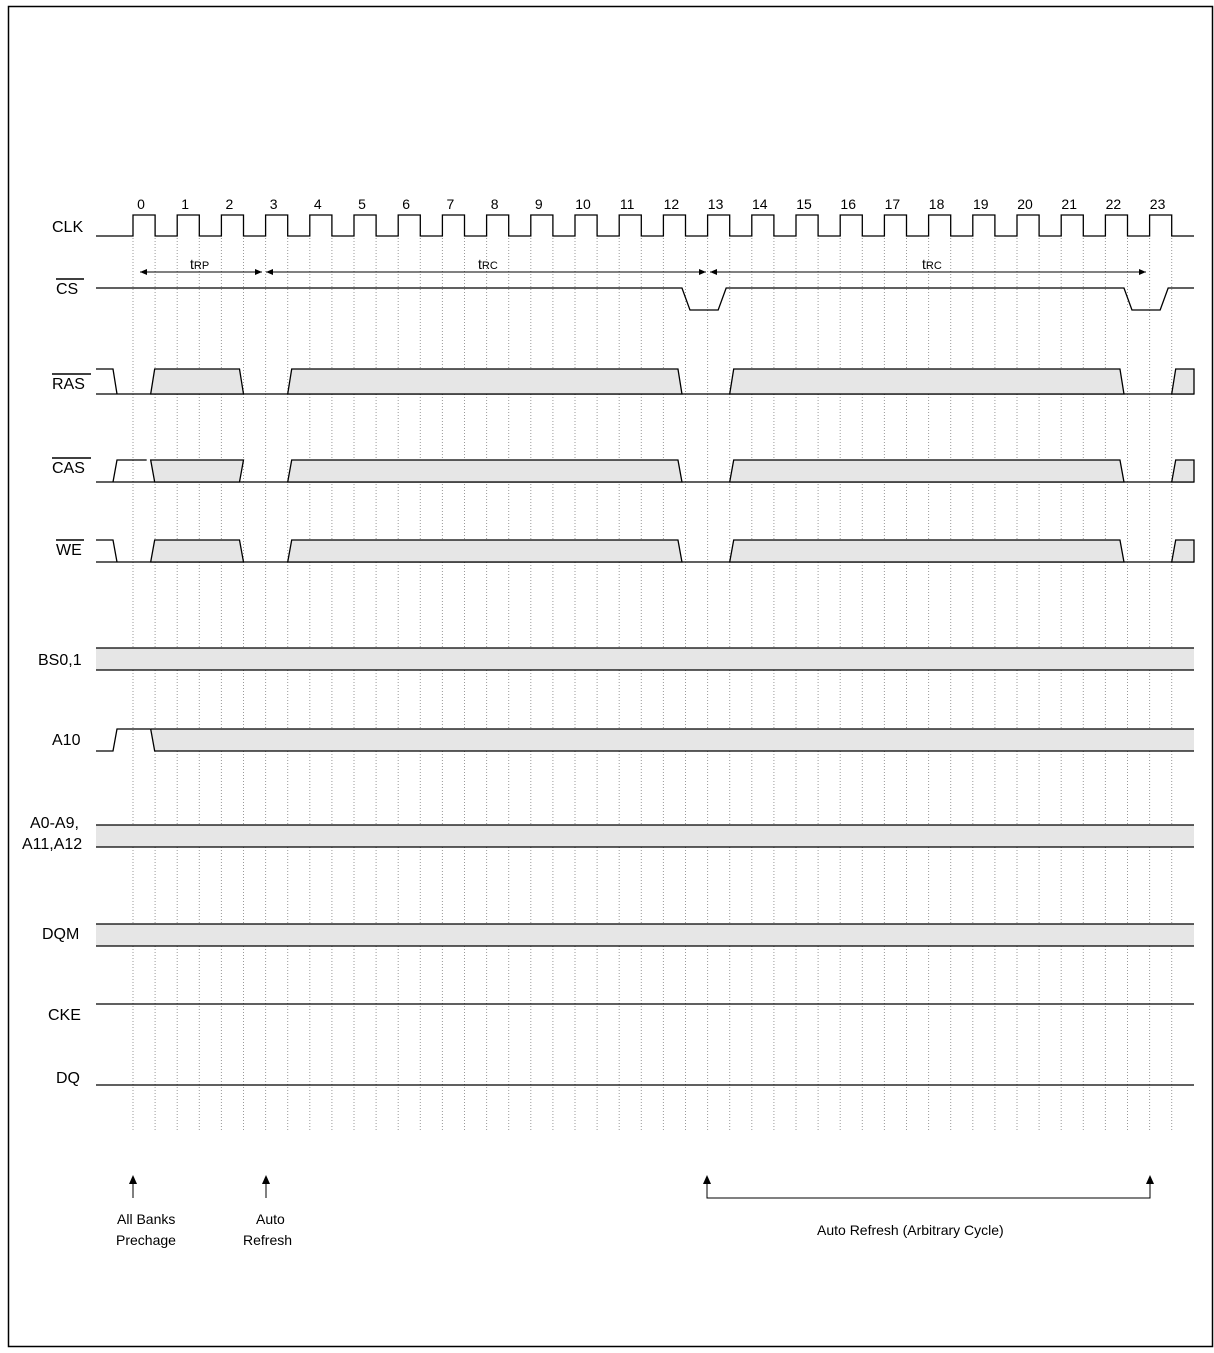 The image size is (1214, 1353). Describe the element at coordinates (69, 550) in the screenshot. I see `label-we: WE` at that location.